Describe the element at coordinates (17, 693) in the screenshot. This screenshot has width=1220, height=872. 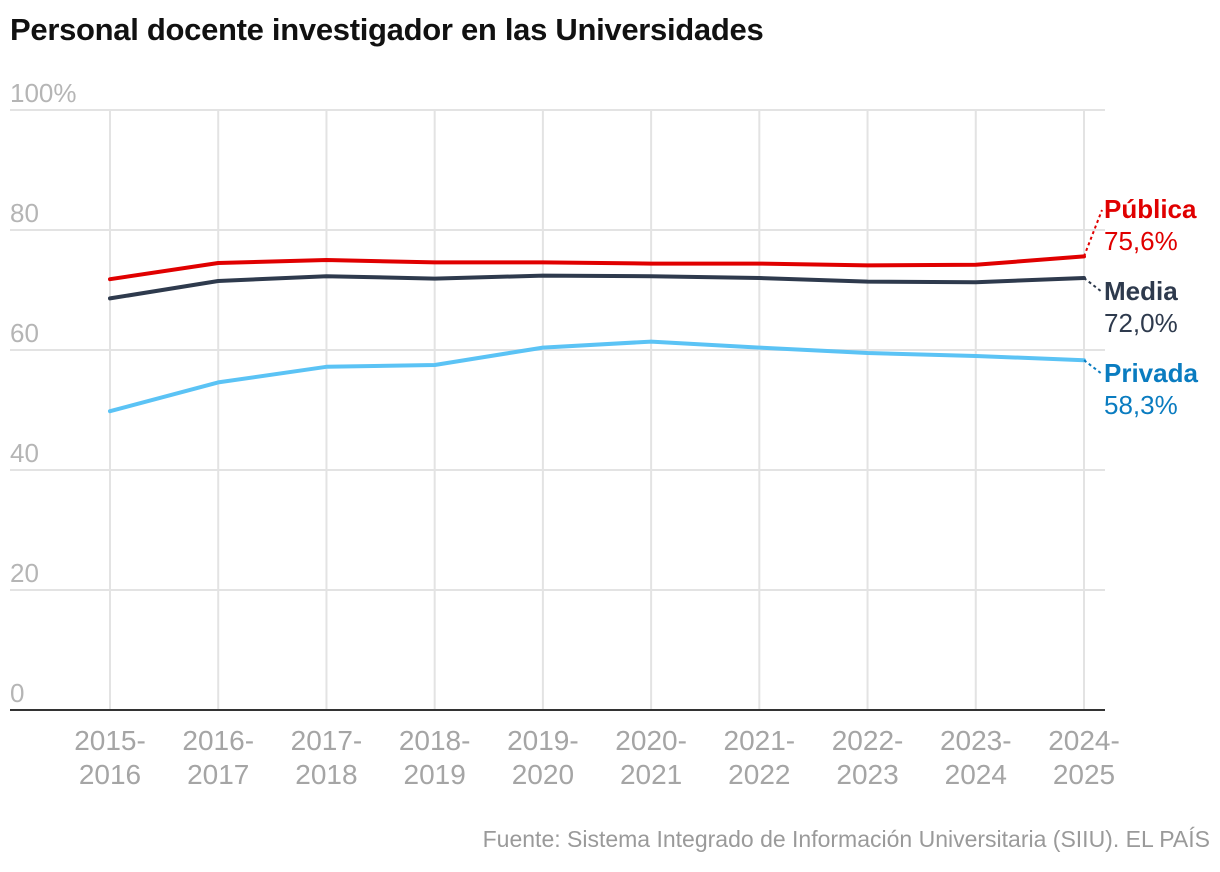
I see `y-tick-label: 0` at that location.